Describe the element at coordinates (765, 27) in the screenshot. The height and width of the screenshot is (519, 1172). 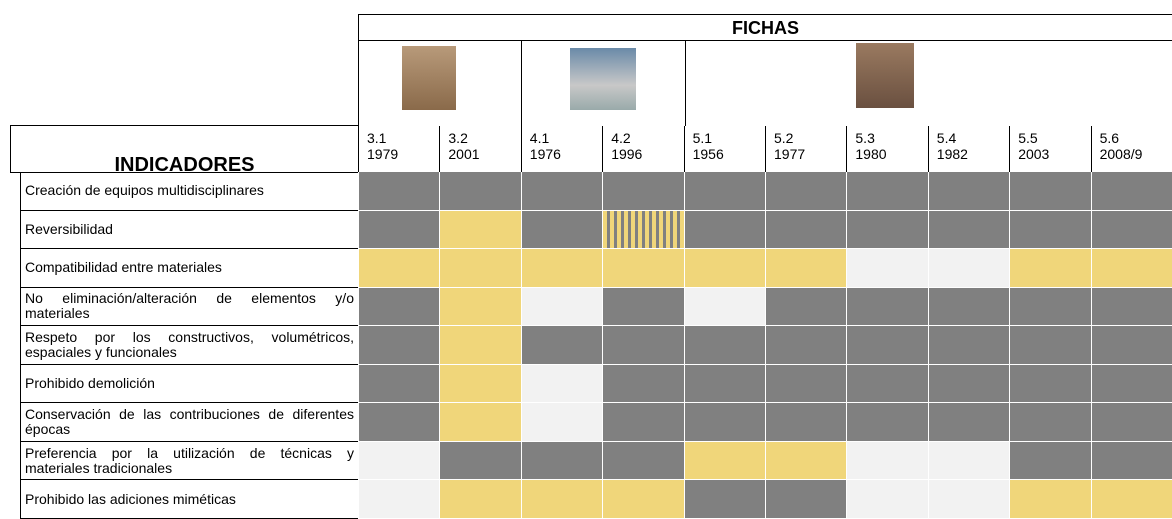
I see `fichas-header: FICHAS` at that location.